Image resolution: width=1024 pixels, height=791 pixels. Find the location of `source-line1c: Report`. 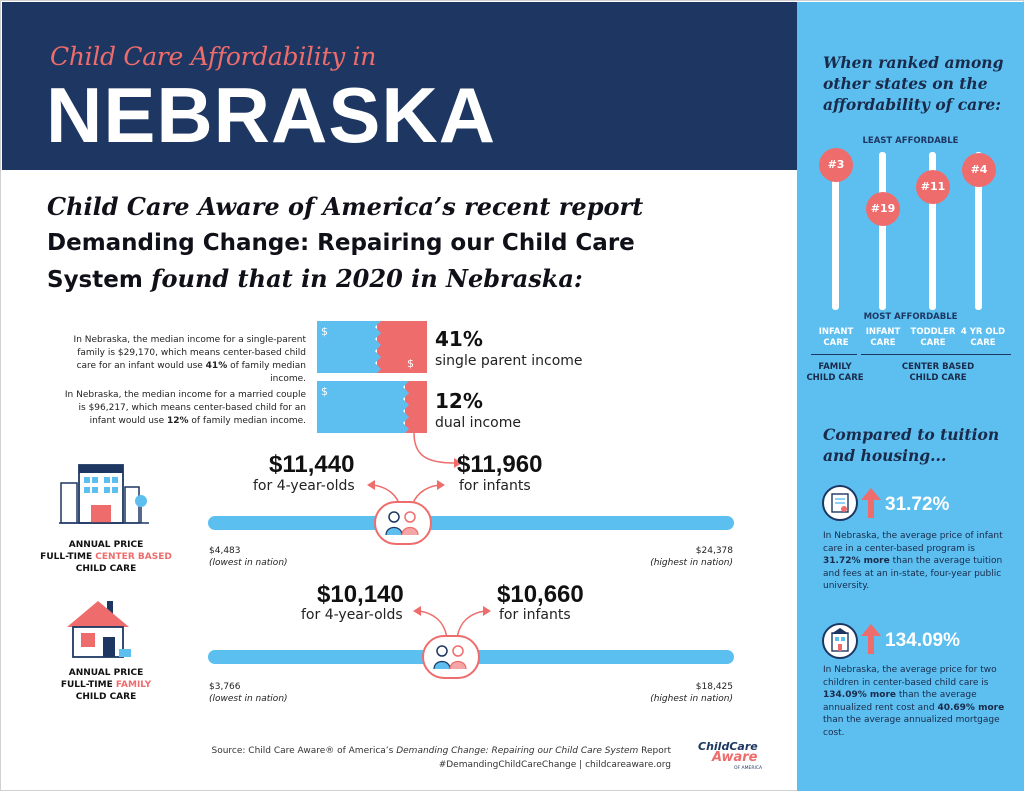

source-line1c: Report is located at coordinates (654, 751).